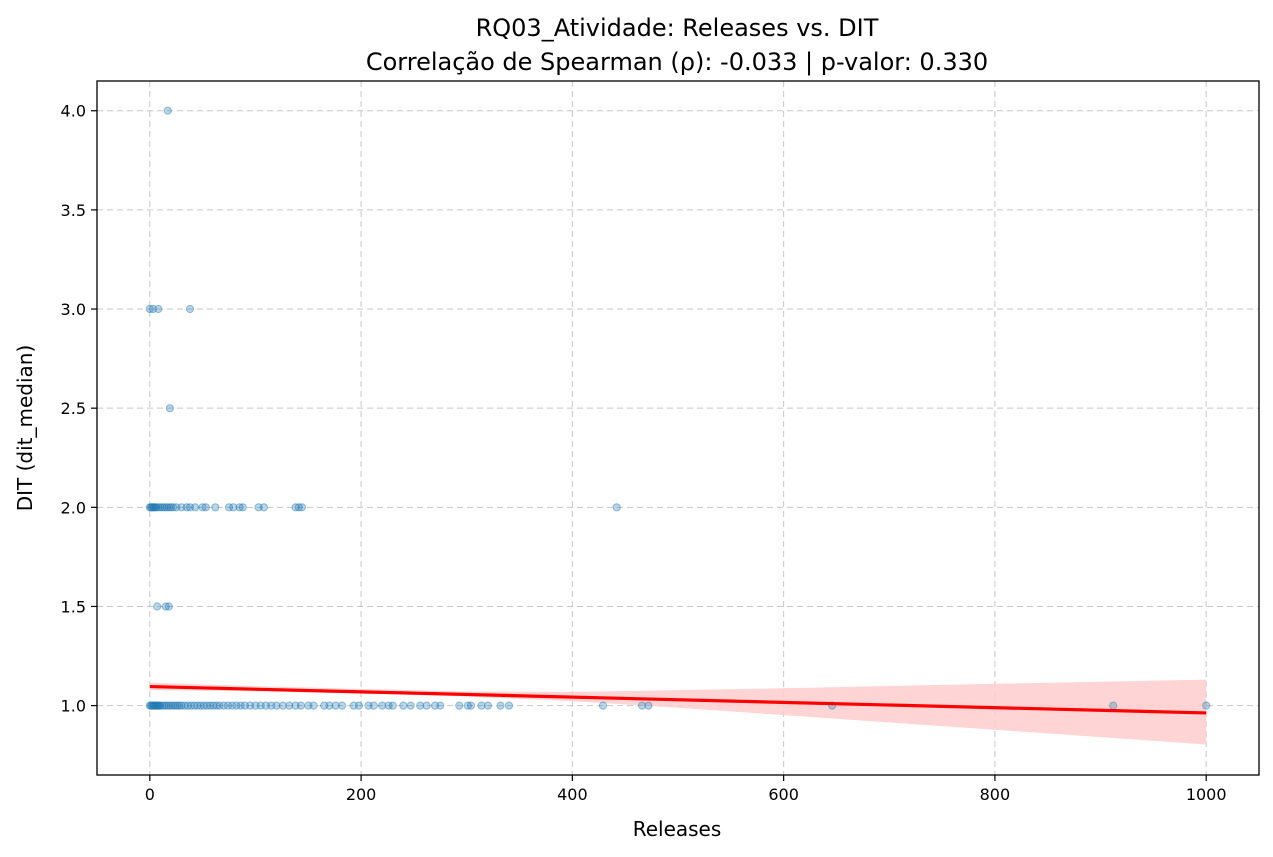 This screenshot has width=1273, height=857. I want to click on y-tick-label: 2.5, so click(73, 408).